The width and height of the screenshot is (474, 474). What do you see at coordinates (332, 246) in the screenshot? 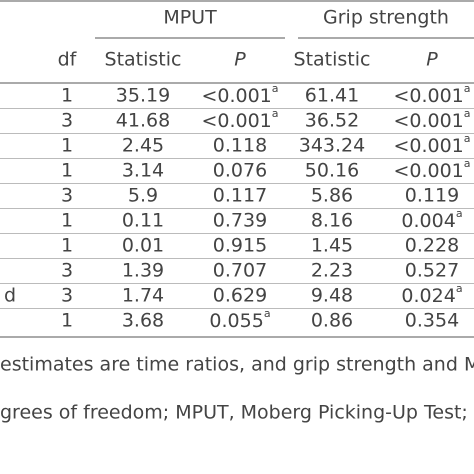
I see `cell: 1.45` at bounding box center [332, 246].